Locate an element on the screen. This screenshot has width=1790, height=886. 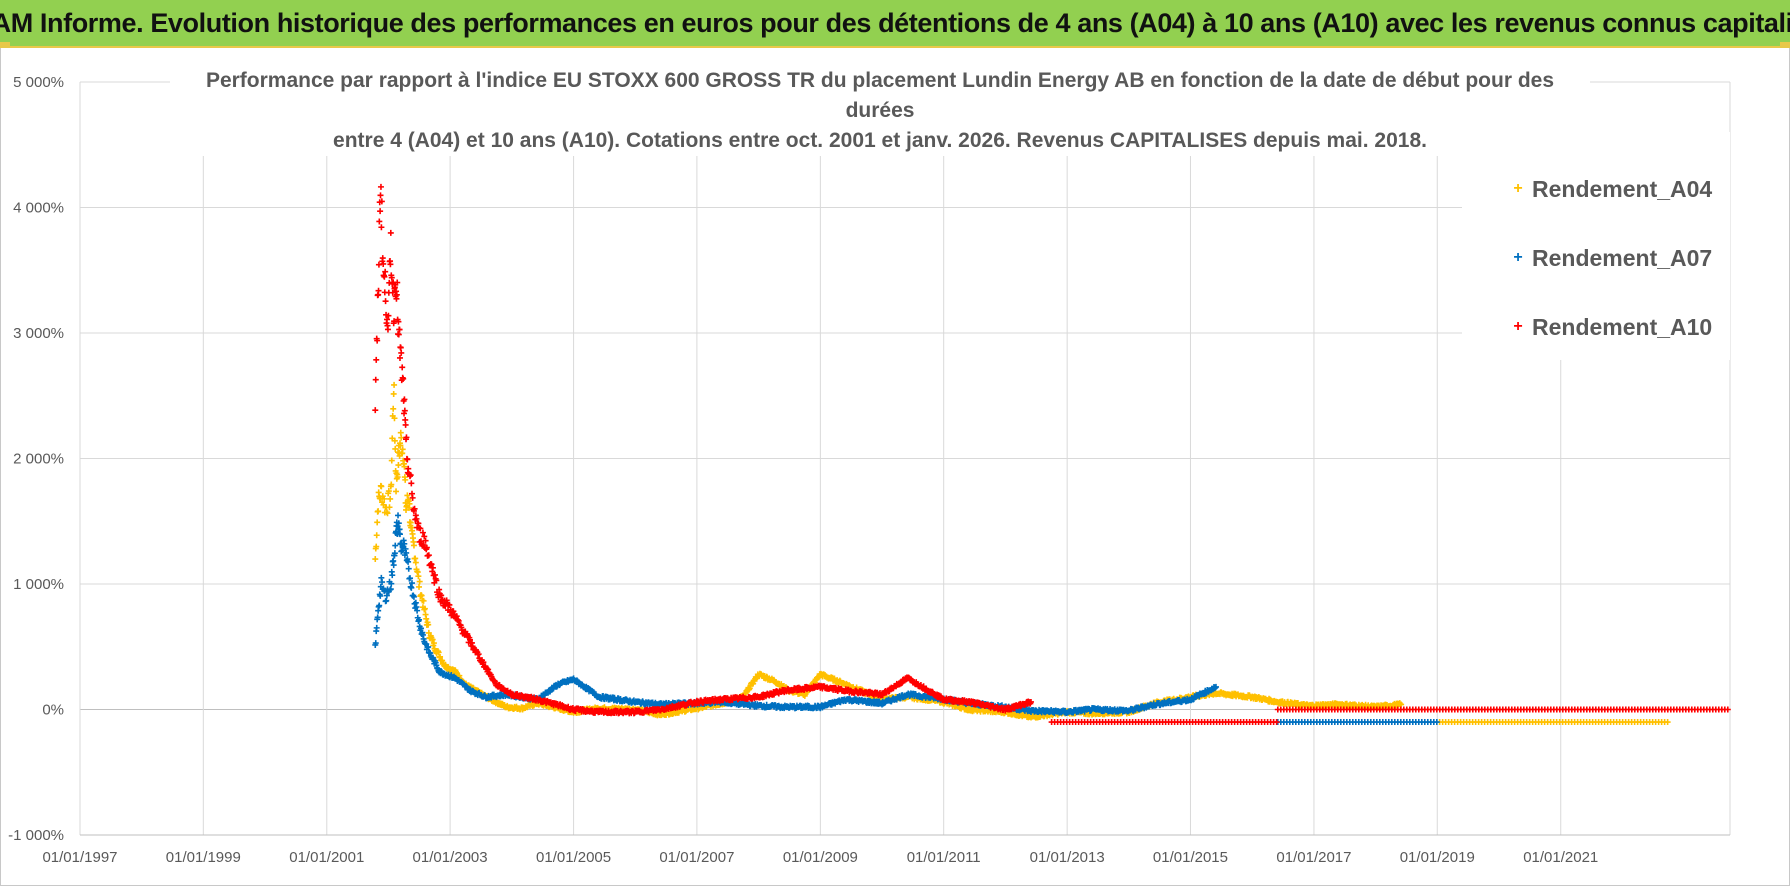
y-tick-label: 5 000% is located at coordinates (38, 82).